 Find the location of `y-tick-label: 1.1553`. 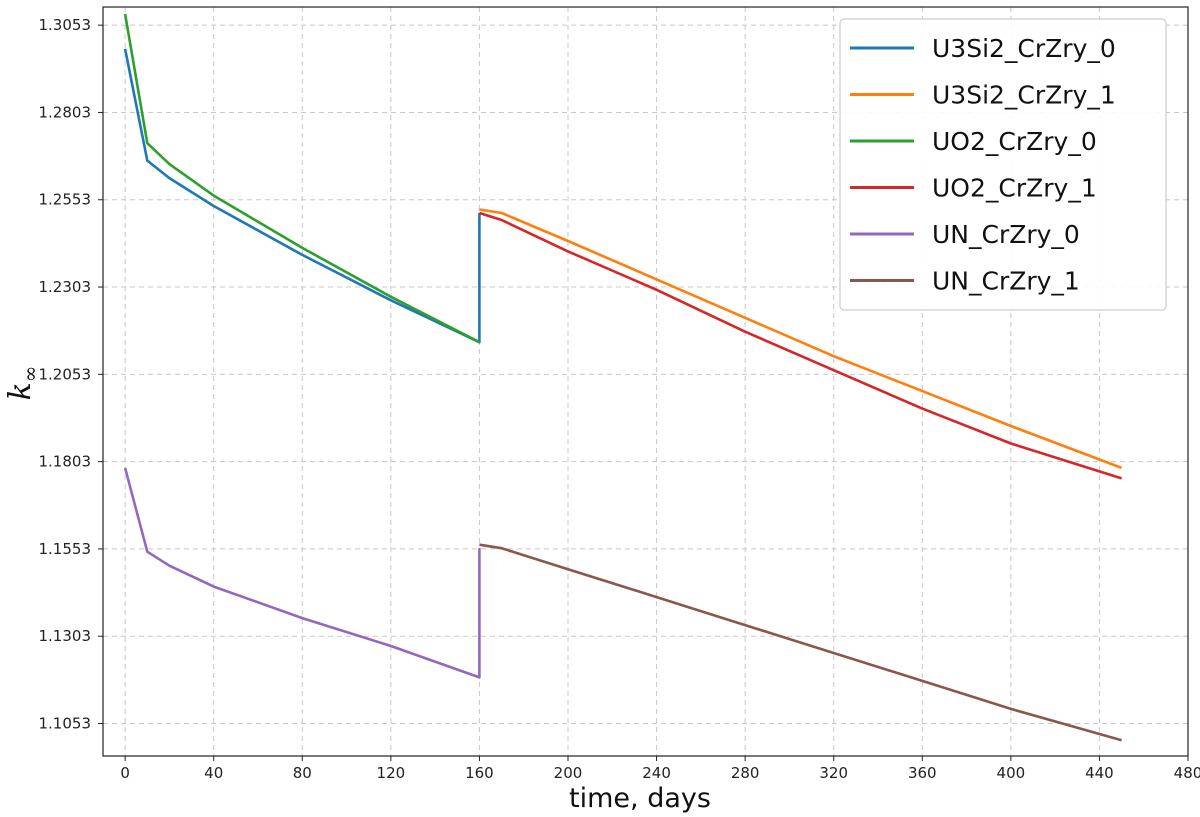

y-tick-label: 1.1553 is located at coordinates (65, 549).